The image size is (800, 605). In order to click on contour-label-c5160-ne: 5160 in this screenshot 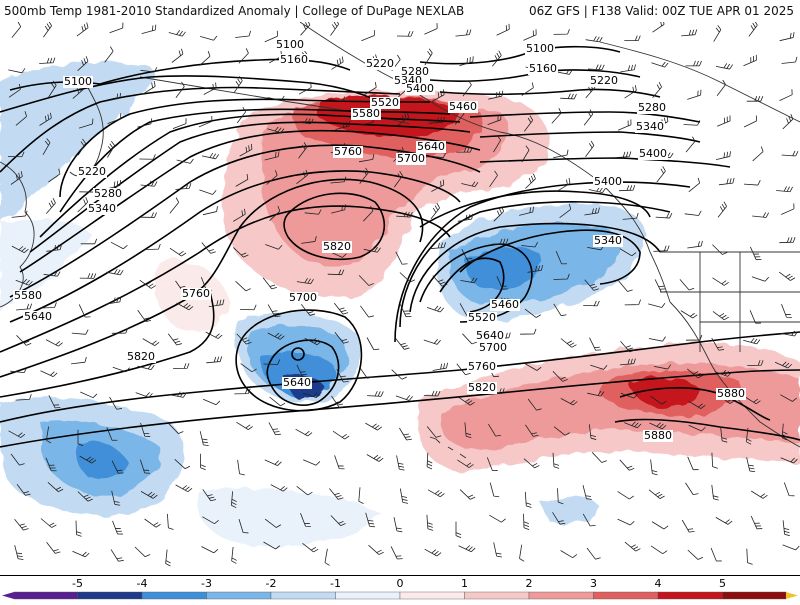, I will do `click(543, 68)`.